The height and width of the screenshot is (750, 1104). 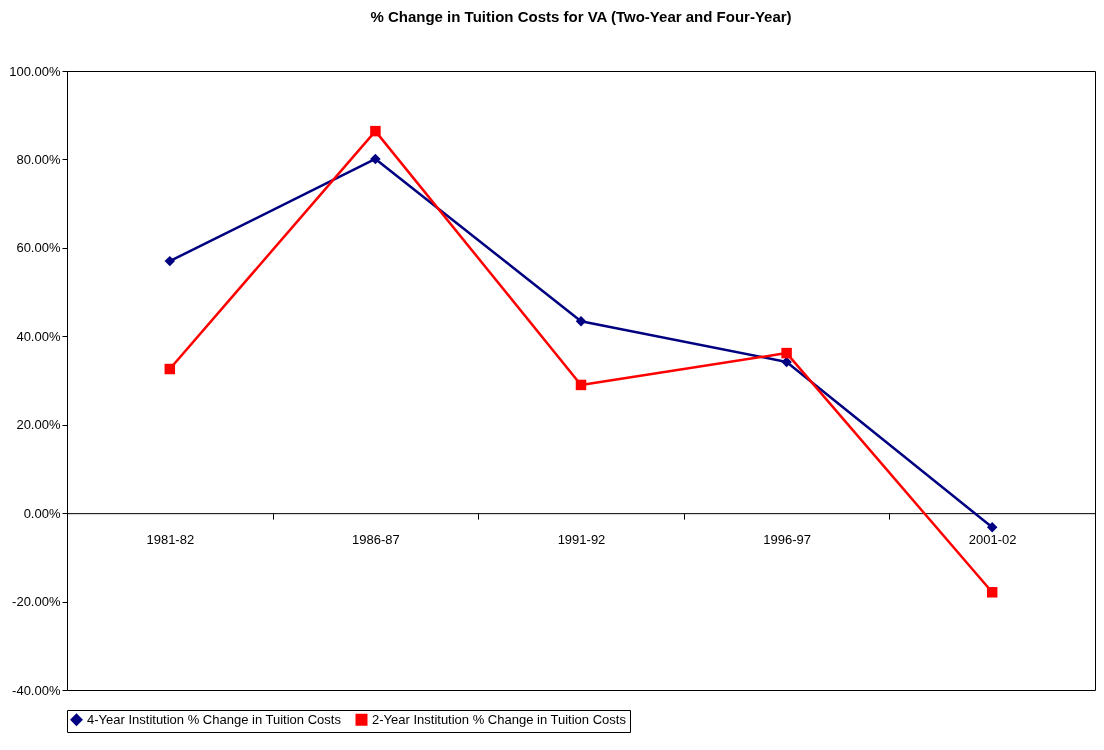 I want to click on x-tick-label: 1981-82, so click(x=170, y=539).